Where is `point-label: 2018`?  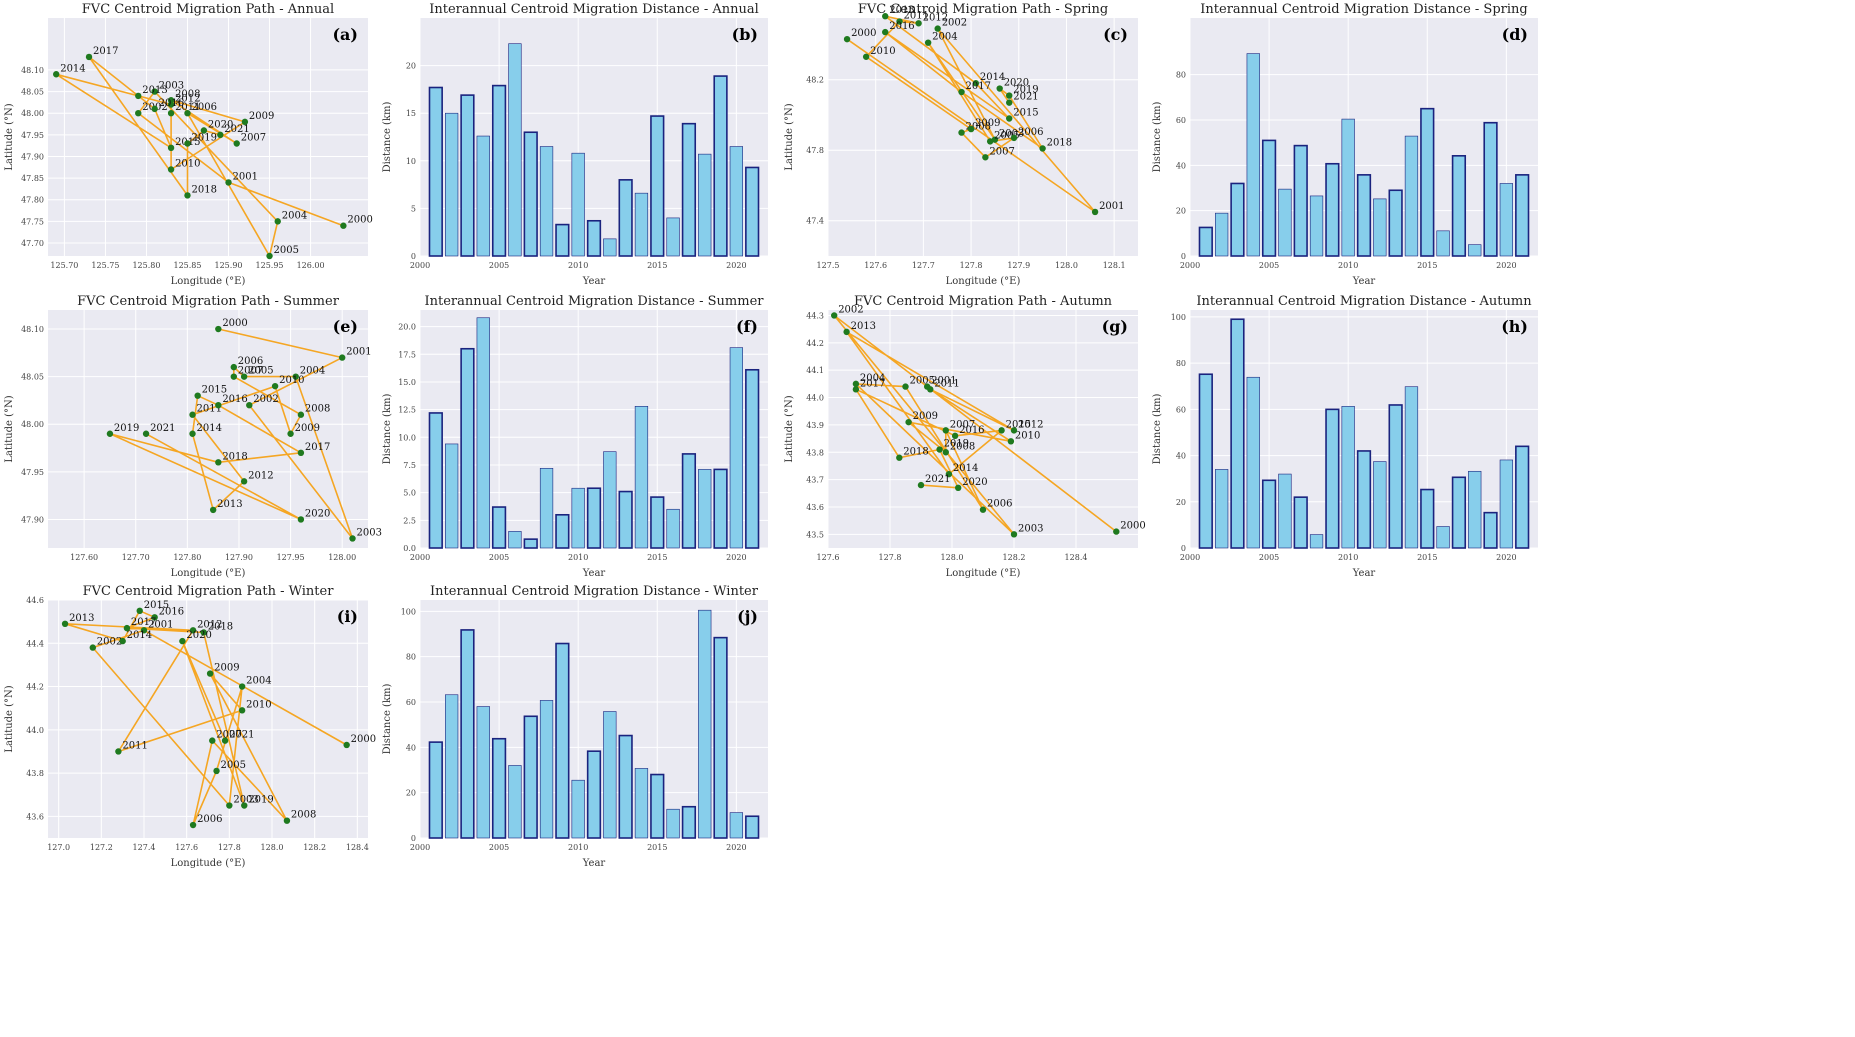
point-label: 2018 is located at coordinates (203, 189).